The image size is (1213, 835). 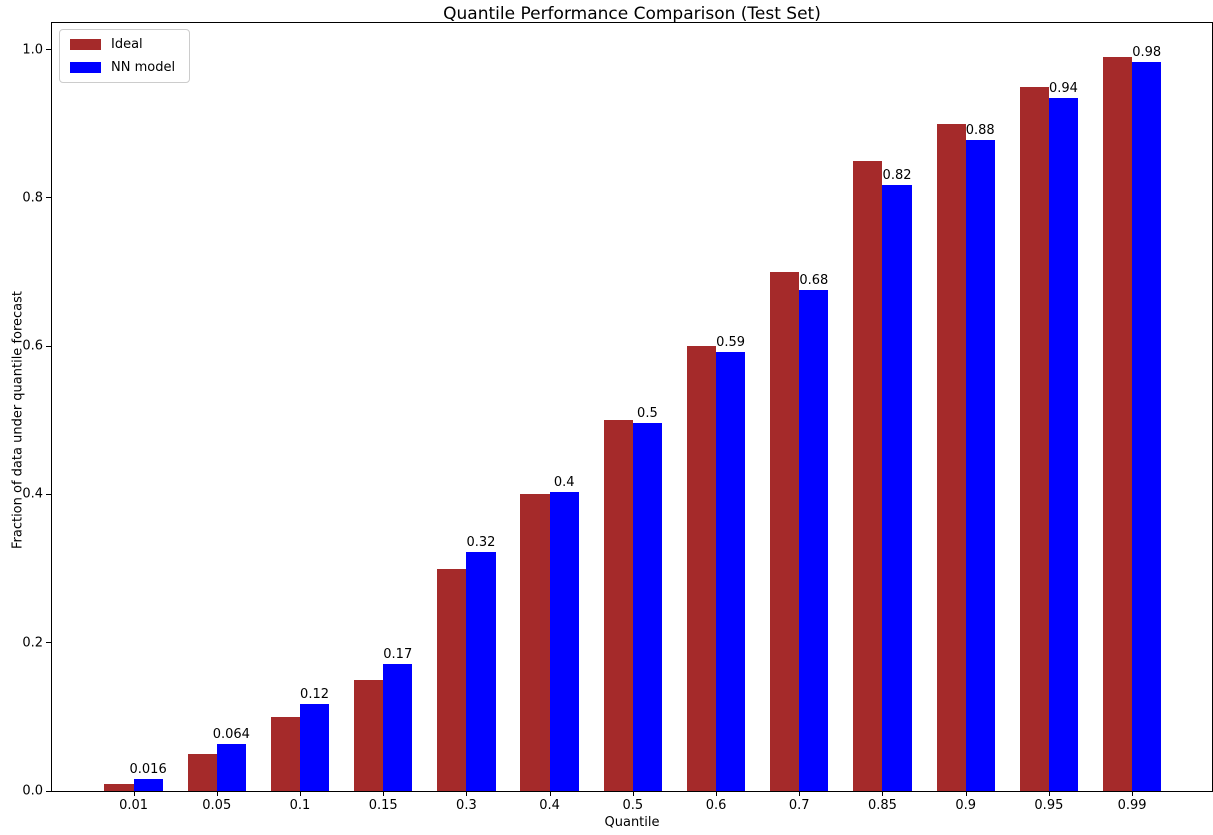 I want to click on legend-label: NN model, so click(x=143, y=67).